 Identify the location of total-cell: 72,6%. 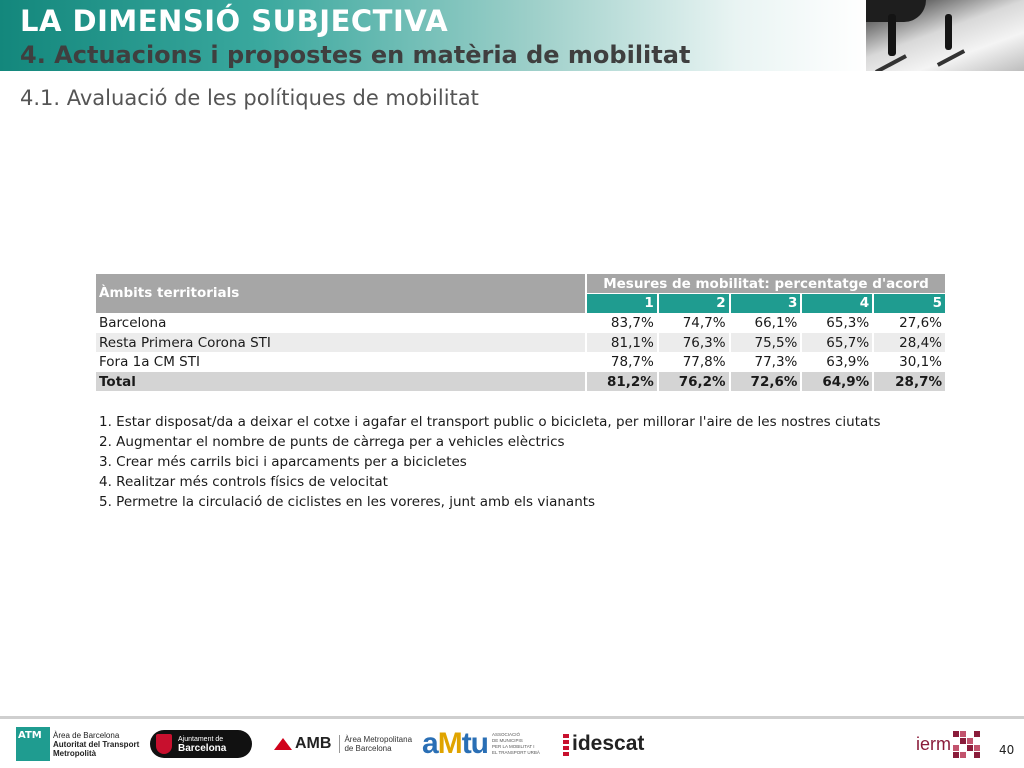
(766, 382).